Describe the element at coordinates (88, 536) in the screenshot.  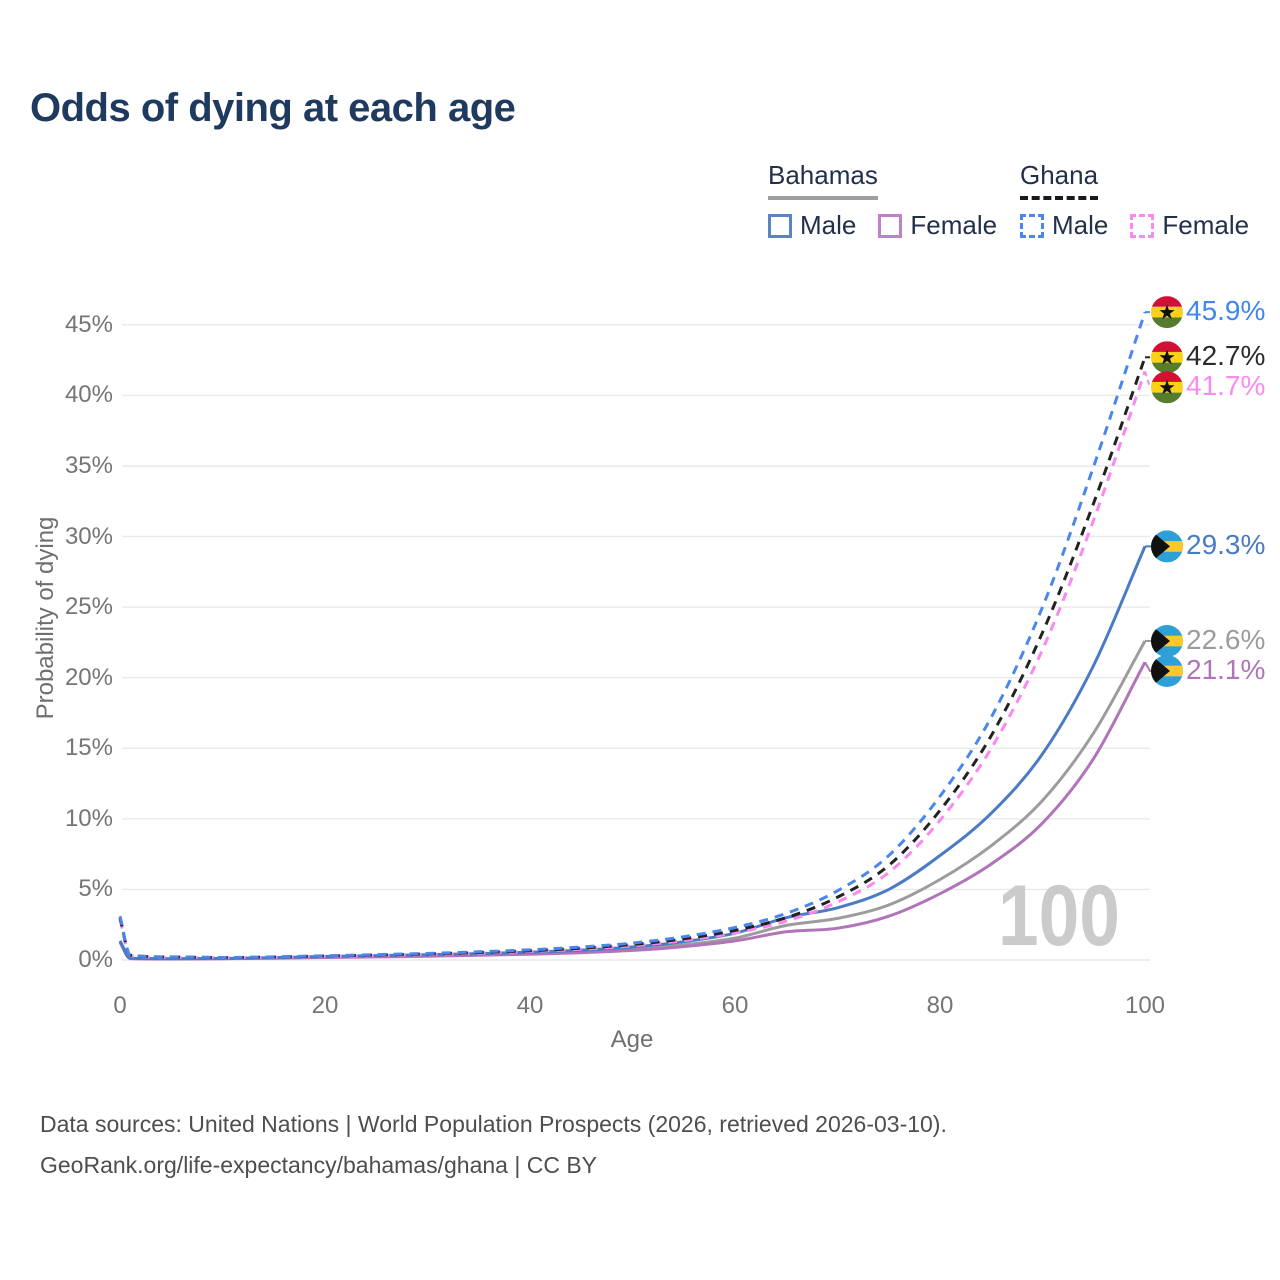
I see `y-tick-label: 30%` at that location.